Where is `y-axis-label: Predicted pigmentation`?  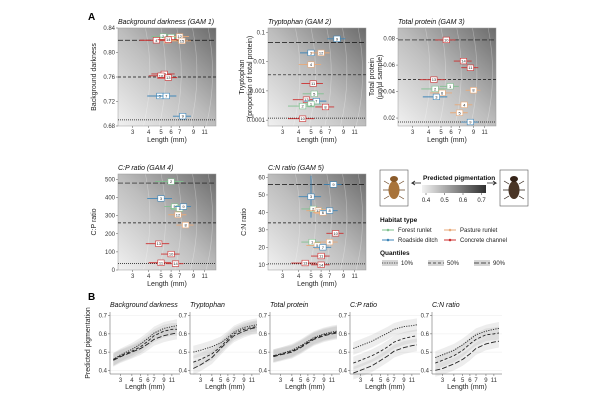 y-axis-label: Predicted pigmentation is located at coordinates (88, 343).